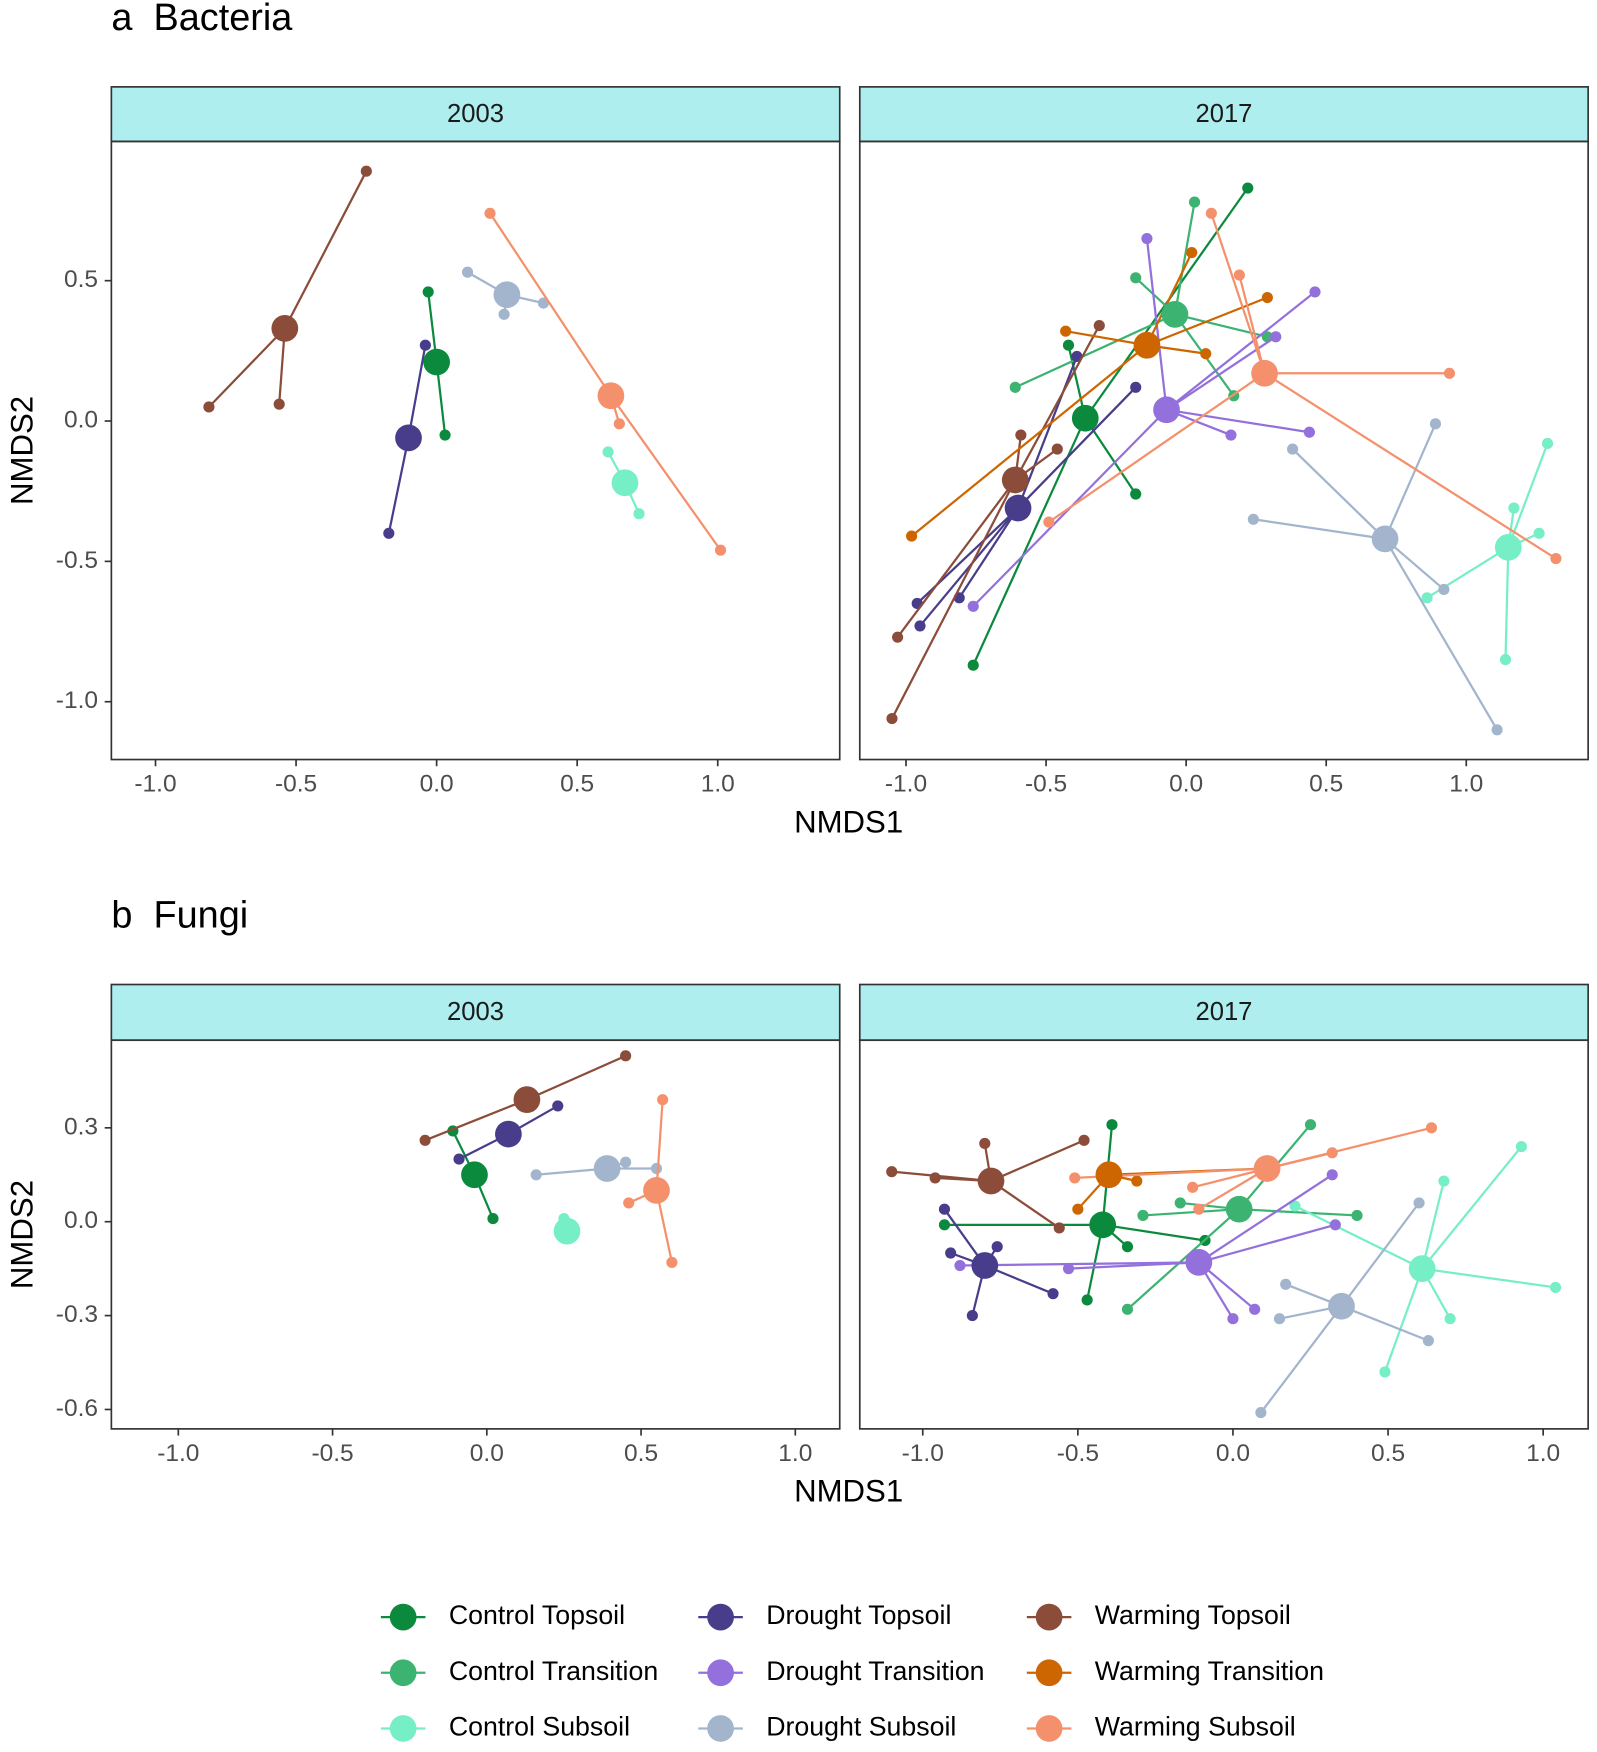 Image resolution: width=1597 pixels, height=1752 pixels. I want to click on facet-label: 2017, so click(1223, 114).